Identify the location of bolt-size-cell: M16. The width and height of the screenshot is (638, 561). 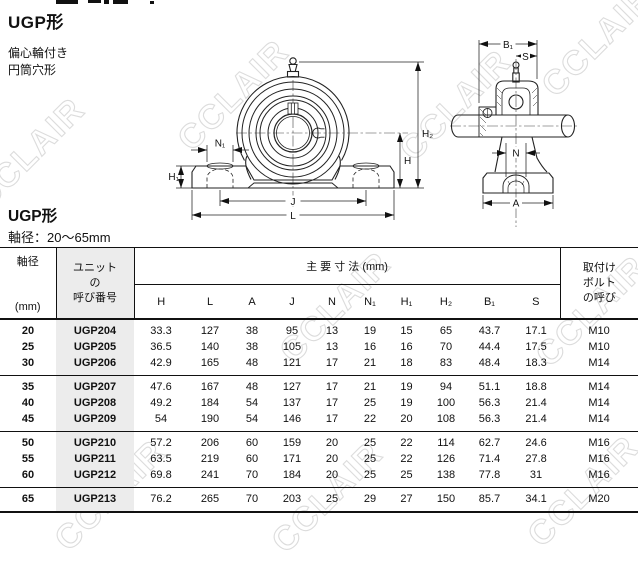
(599, 441).